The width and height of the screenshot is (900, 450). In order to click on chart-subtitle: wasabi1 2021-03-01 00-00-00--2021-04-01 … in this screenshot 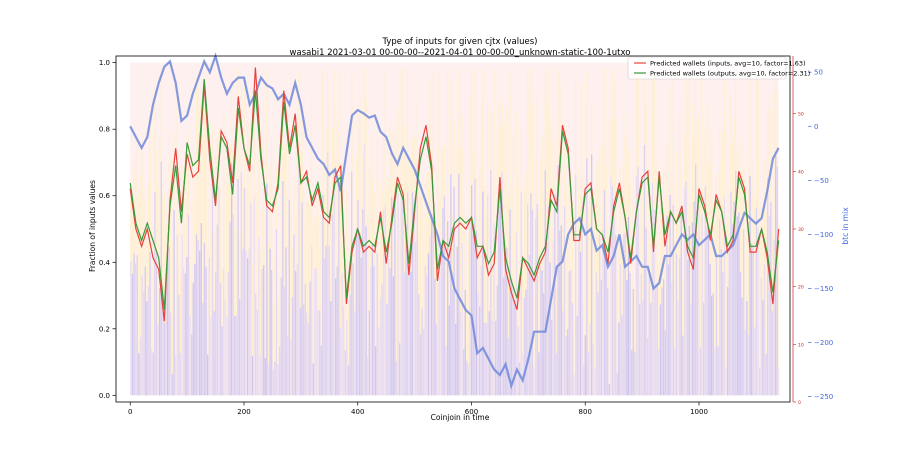, I will do `click(460, 53)`.